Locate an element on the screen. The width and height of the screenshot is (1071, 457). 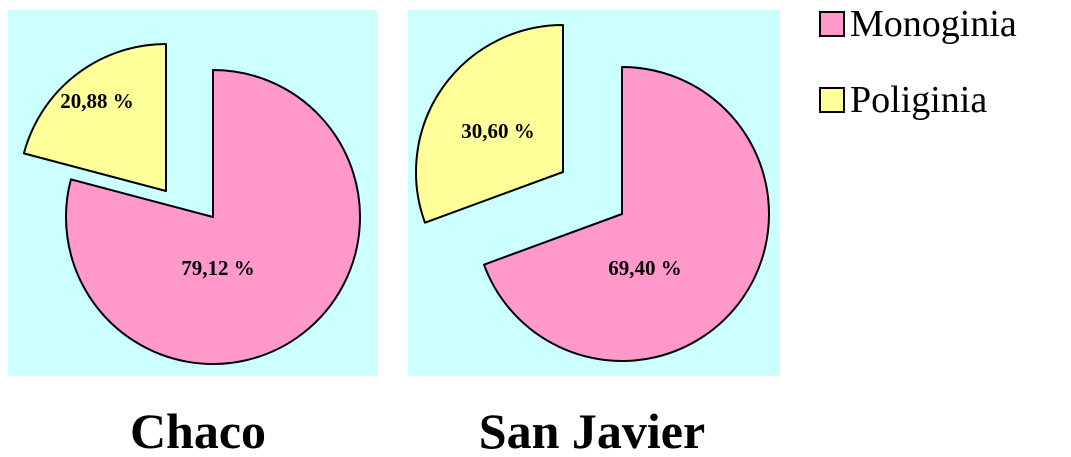
legend: Monoginia Poliginia is located at coordinates (918, 62).